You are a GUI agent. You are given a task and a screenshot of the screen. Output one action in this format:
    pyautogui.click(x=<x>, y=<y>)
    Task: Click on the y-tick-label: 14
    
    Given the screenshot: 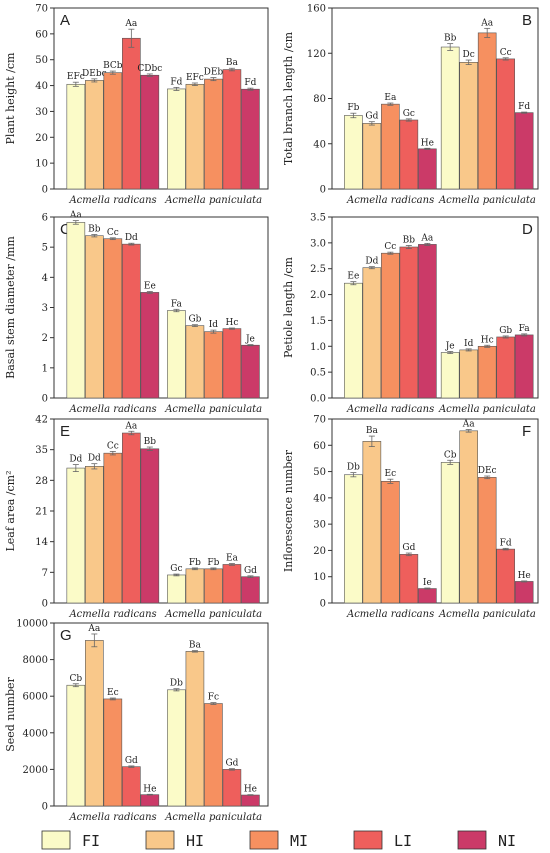 What is the action you would take?
    pyautogui.click(x=41, y=542)
    